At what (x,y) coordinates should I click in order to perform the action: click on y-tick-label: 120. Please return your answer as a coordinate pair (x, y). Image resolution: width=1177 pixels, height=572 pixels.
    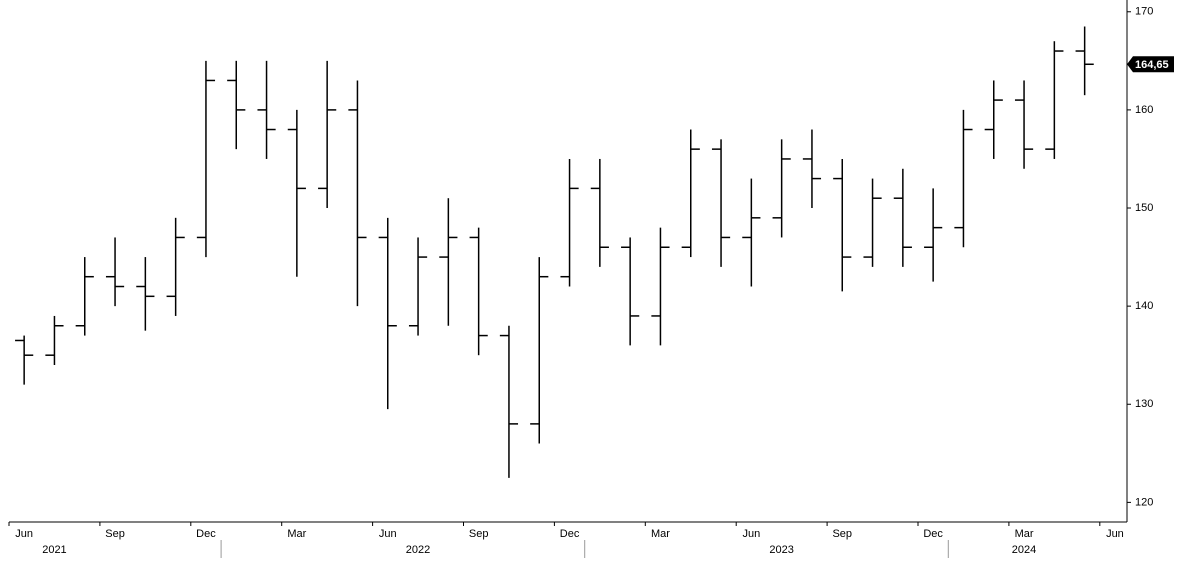
    Looking at the image, I should click on (1144, 502).